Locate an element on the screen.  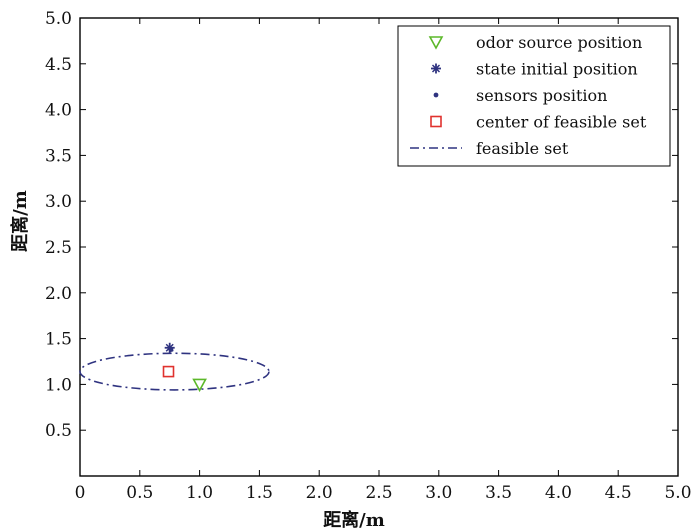
x-tick-label: 1.5 is located at coordinates (259, 493).